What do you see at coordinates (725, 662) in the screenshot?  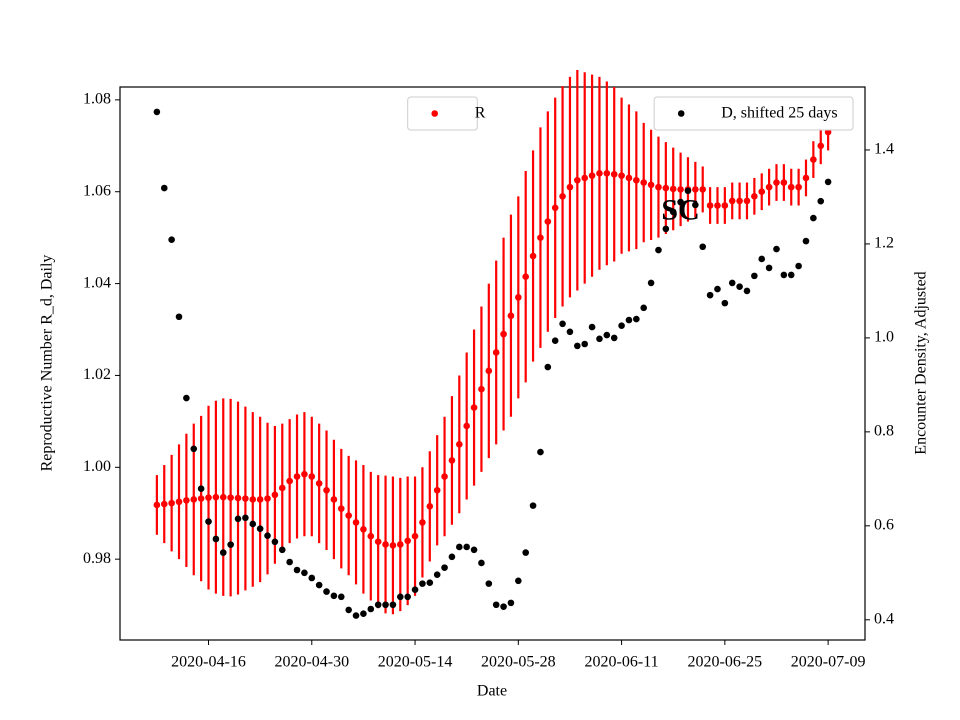 I see `x-tick-label: 2020-06-25` at bounding box center [725, 662].